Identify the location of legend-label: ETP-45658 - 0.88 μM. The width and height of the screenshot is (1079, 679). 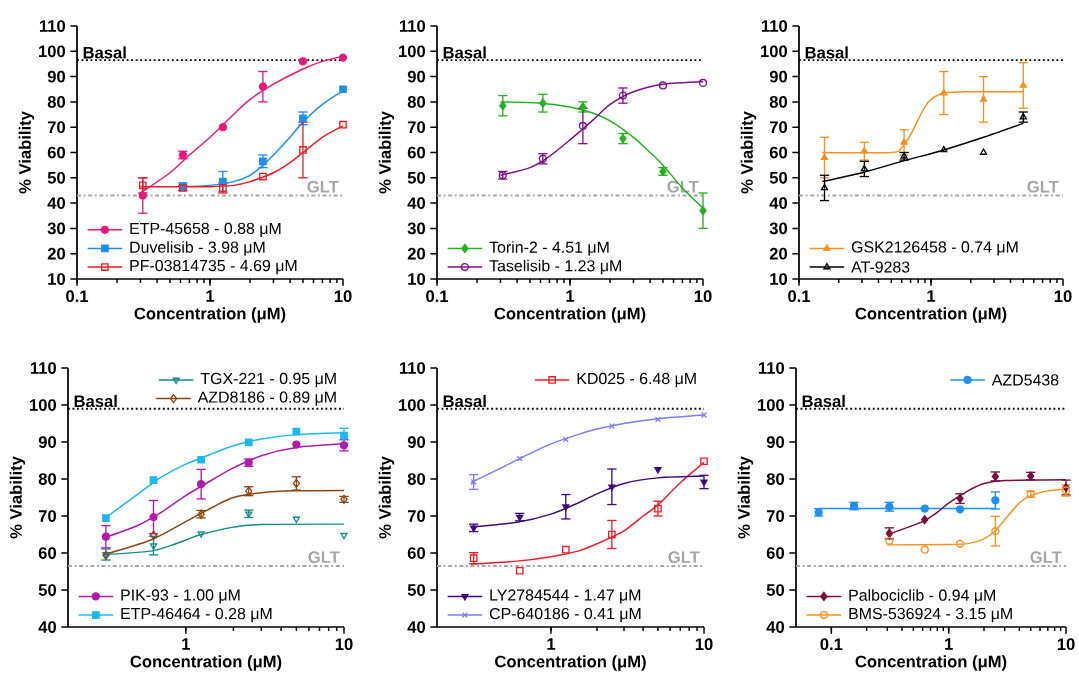
(205, 229).